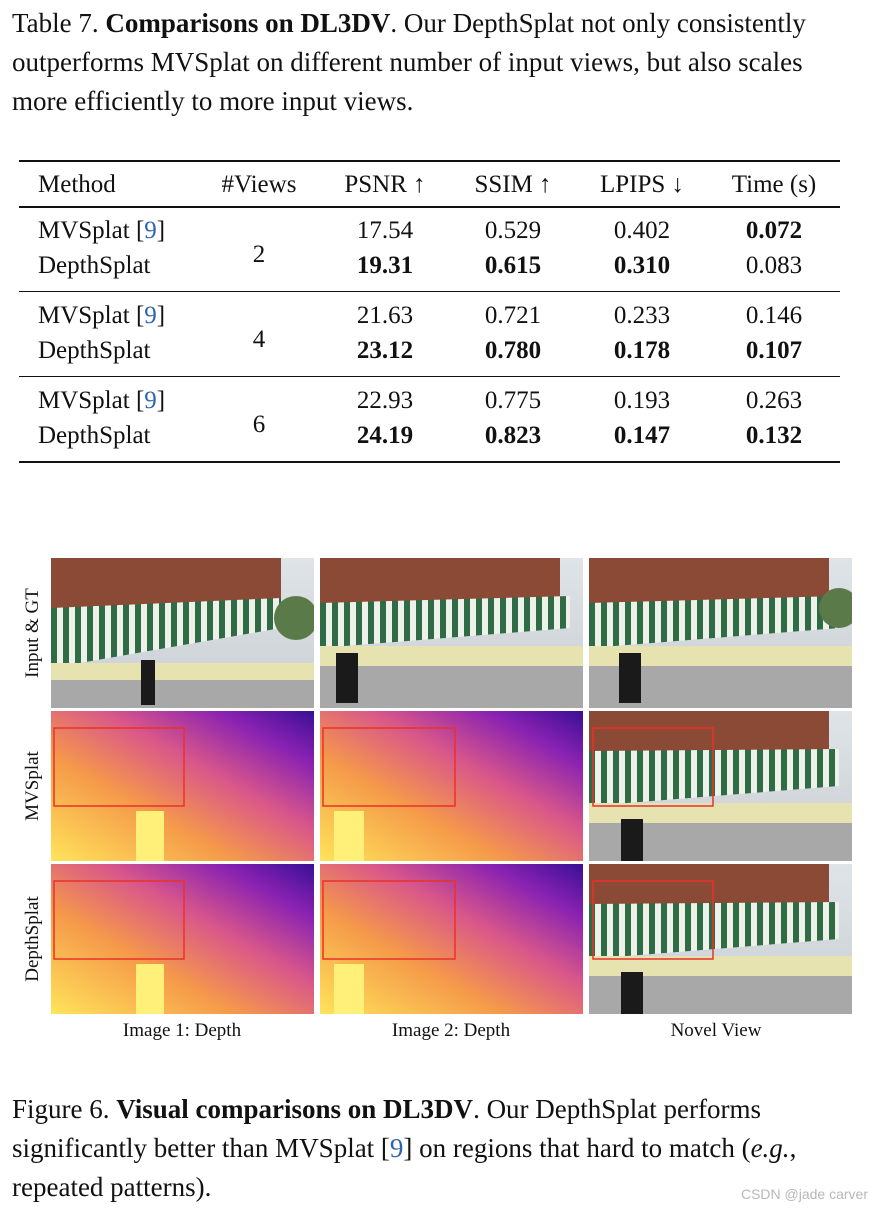 Image resolution: width=874 pixels, height=1210 pixels. What do you see at coordinates (642, 230) in the screenshot?
I see `lpips-value: 0.402` at bounding box center [642, 230].